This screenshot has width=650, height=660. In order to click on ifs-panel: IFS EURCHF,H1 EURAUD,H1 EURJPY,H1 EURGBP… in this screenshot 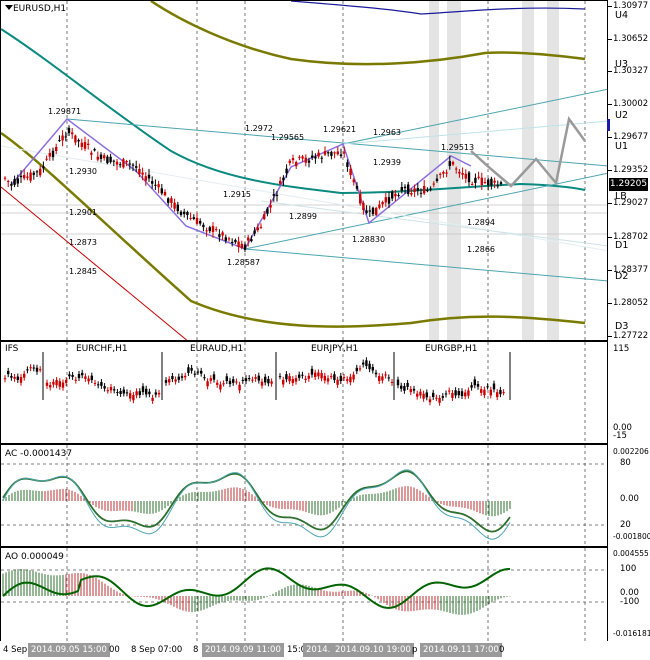, I will do `click(304, 392)`.